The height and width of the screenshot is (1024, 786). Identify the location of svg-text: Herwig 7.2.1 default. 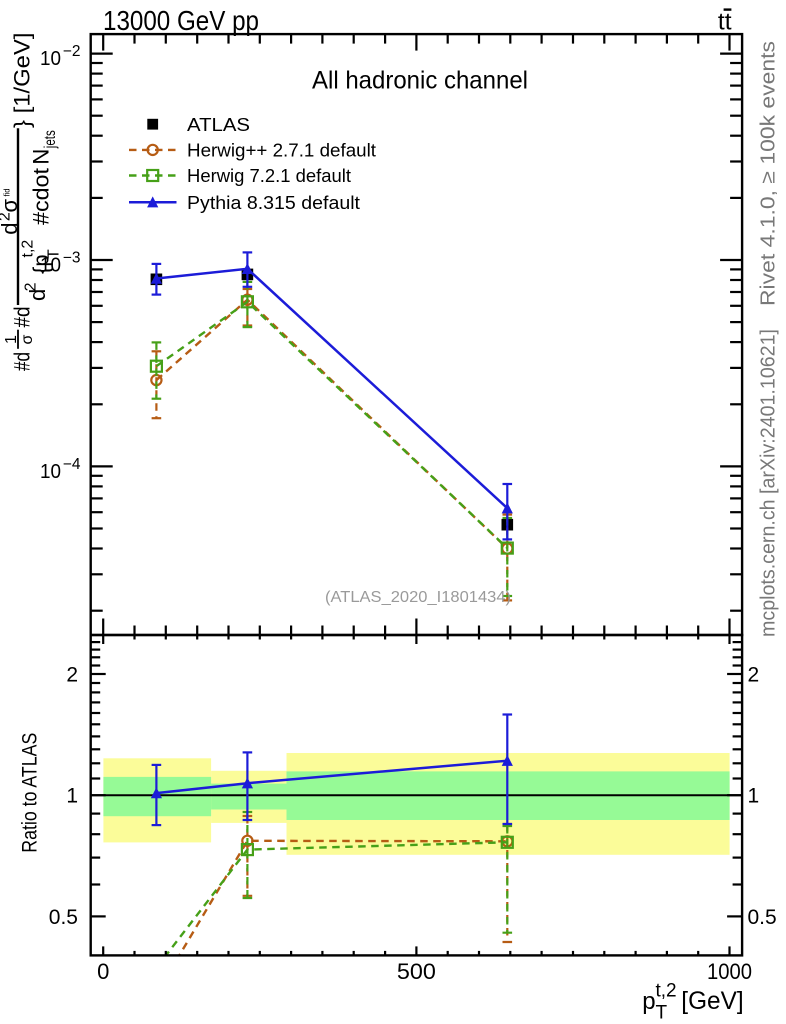
(269, 175).